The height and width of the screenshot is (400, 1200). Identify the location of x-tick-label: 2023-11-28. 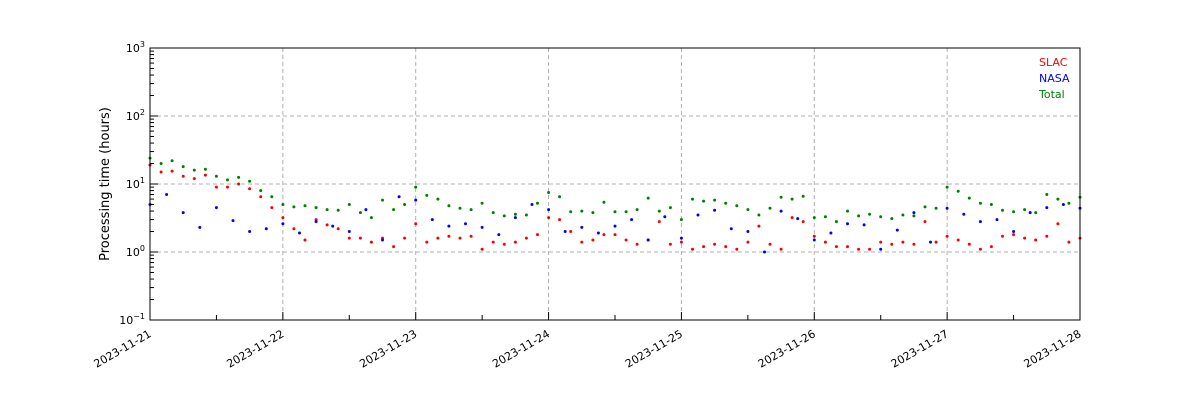
(1053, 348).